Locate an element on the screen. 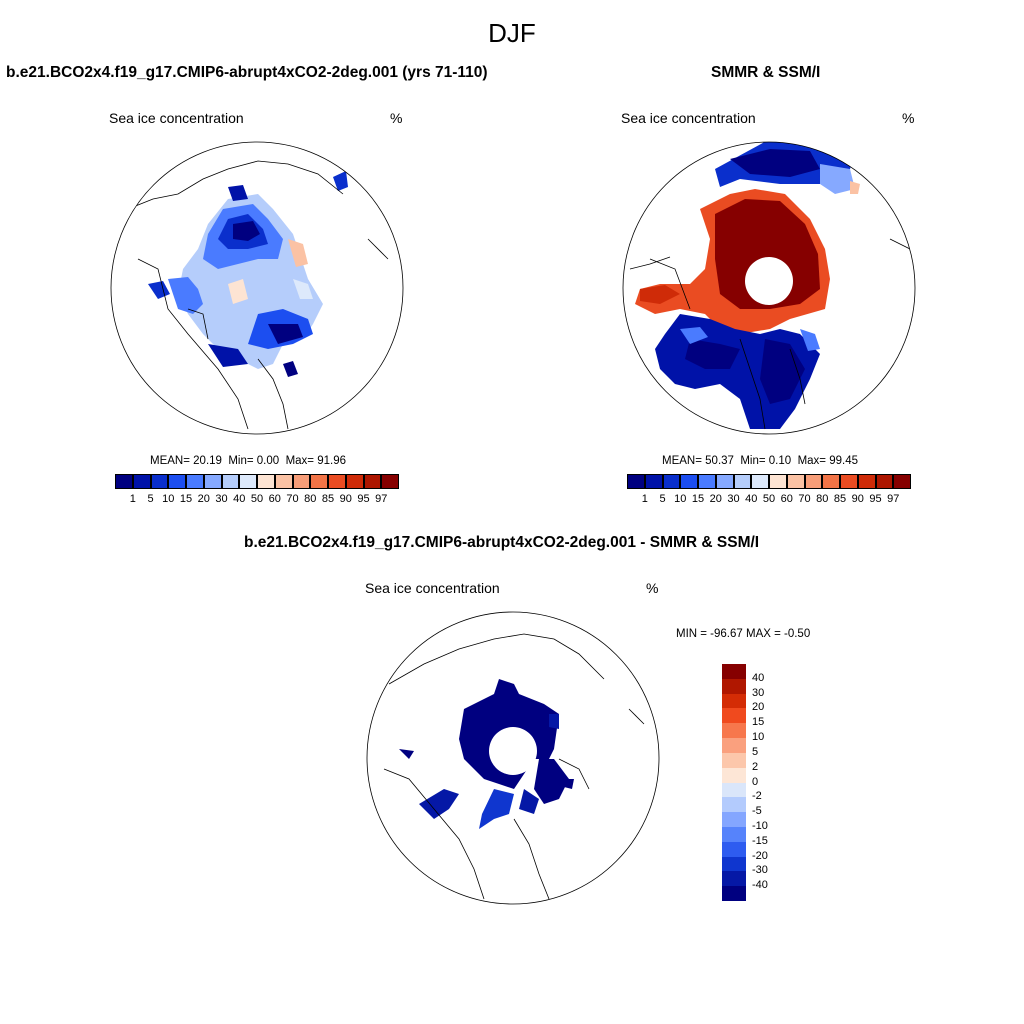 This screenshot has height=1024, width=1024. right-panel-title: SMMR & SSM/I is located at coordinates (766, 72).